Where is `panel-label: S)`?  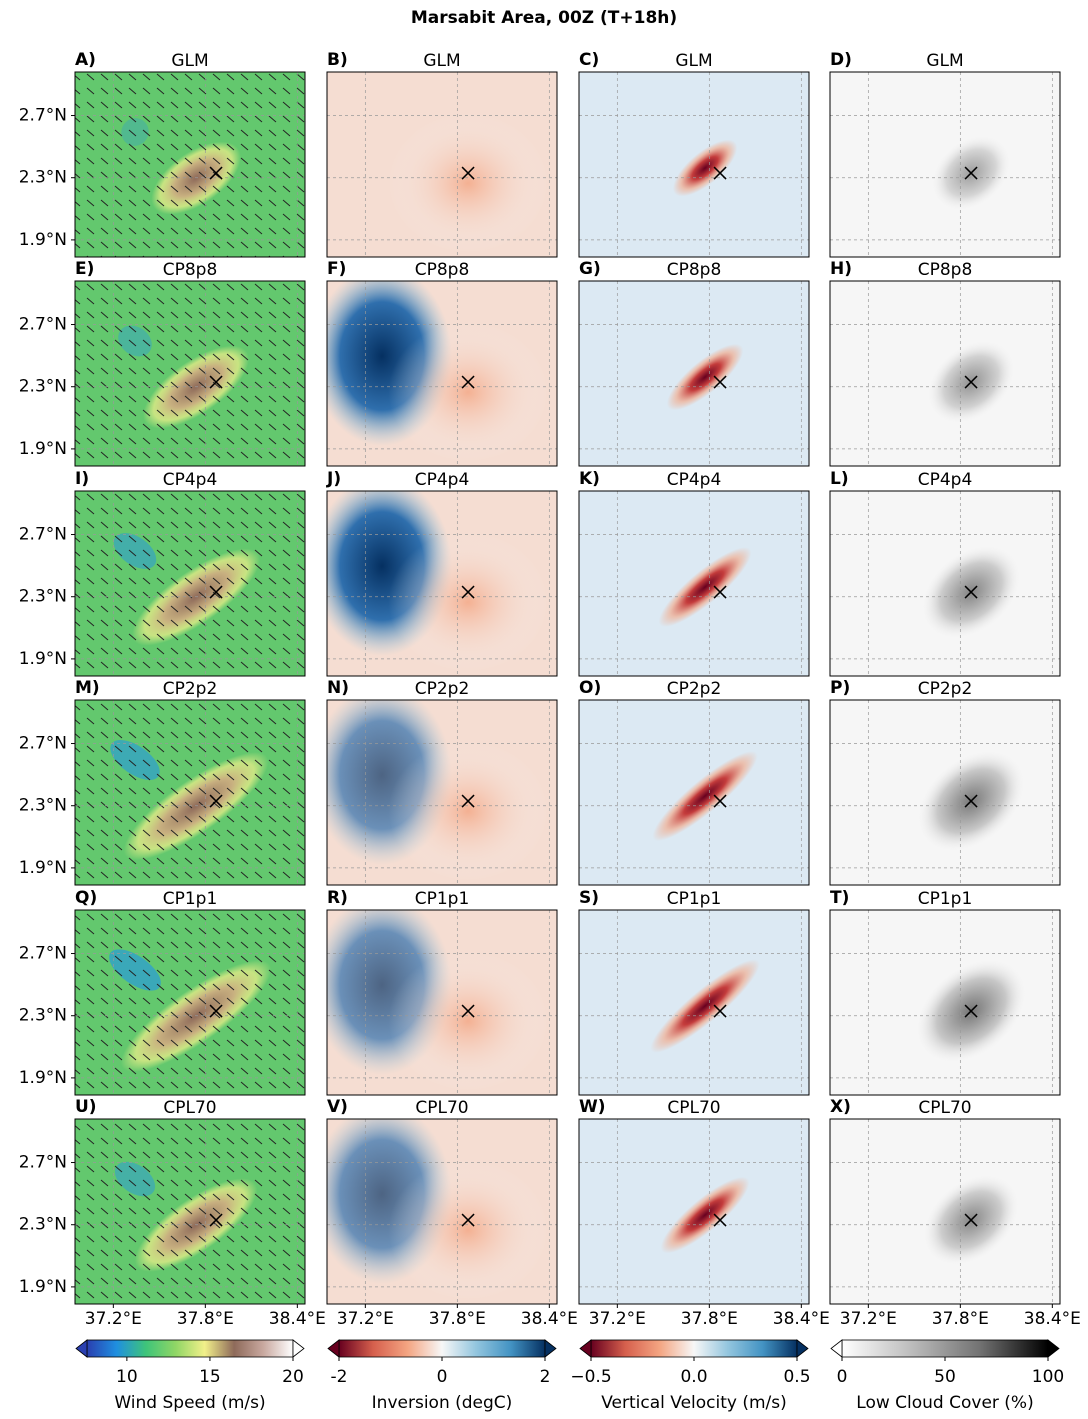
panel-label: S) is located at coordinates (589, 898).